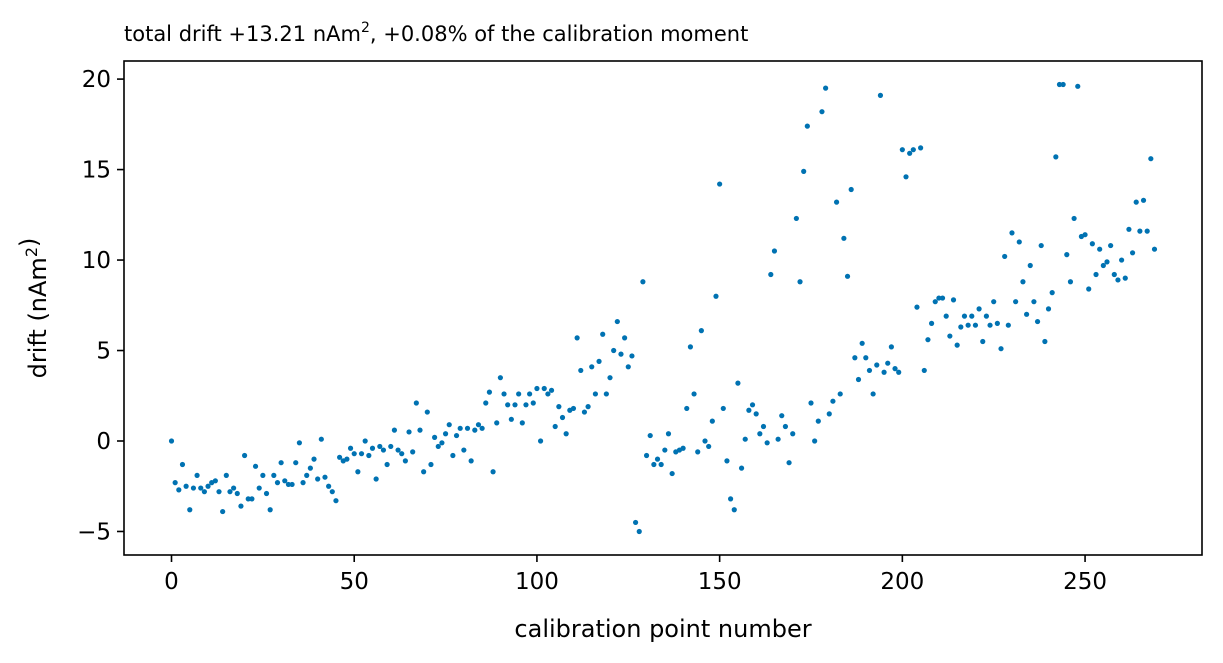 This screenshot has height=663, width=1223. Describe the element at coordinates (662, 629) in the screenshot. I see `x-axis-label: calibration point number` at that location.